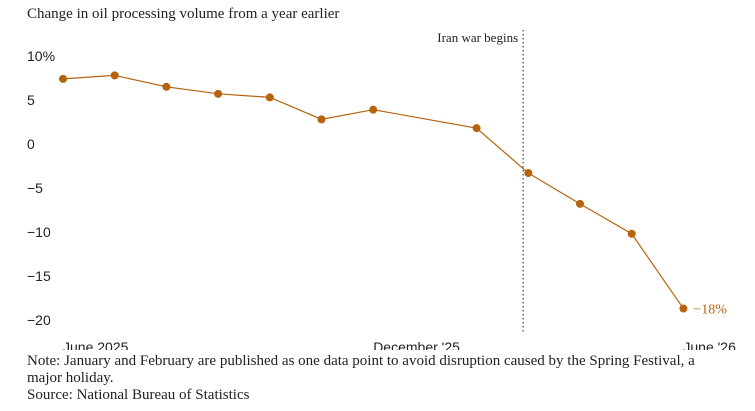 The height and width of the screenshot is (411, 755). What do you see at coordinates (39, 276) in the screenshot?
I see `y-tick-label: −15` at bounding box center [39, 276].